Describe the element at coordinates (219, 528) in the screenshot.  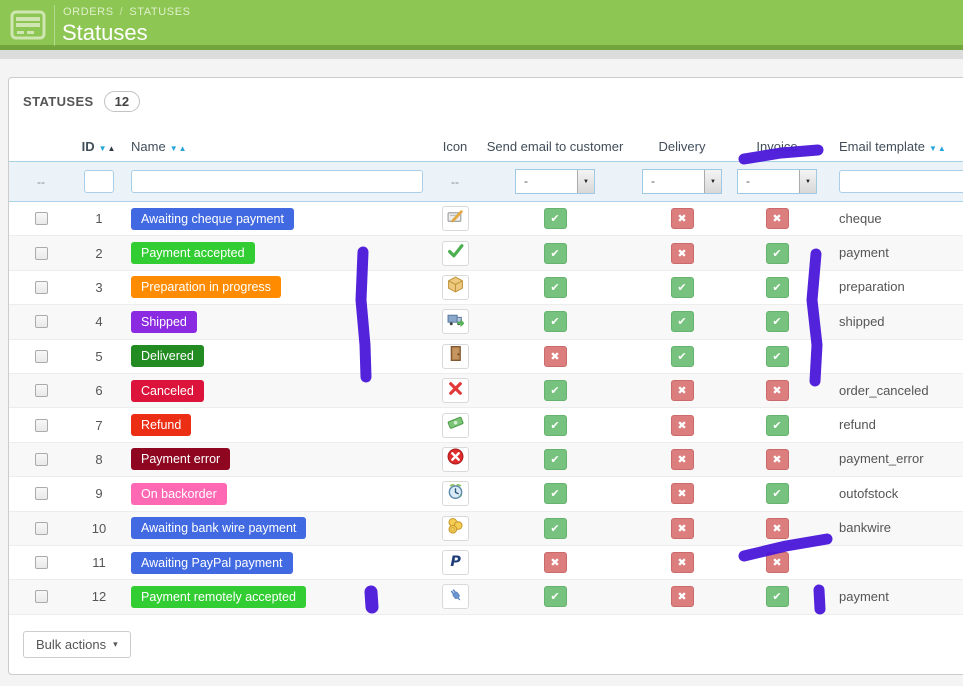
I see `status-badge: Awaiting bank wire payment` at that location.